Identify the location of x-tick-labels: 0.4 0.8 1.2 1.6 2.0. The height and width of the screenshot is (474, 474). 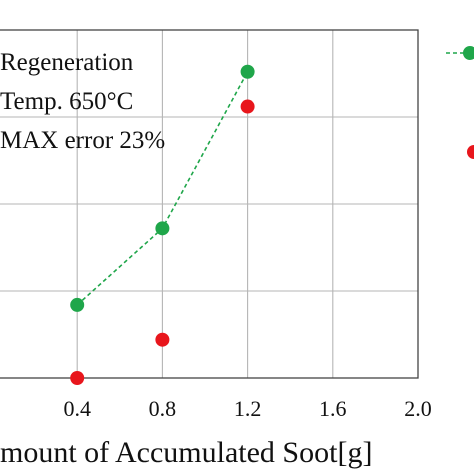
(247, 408).